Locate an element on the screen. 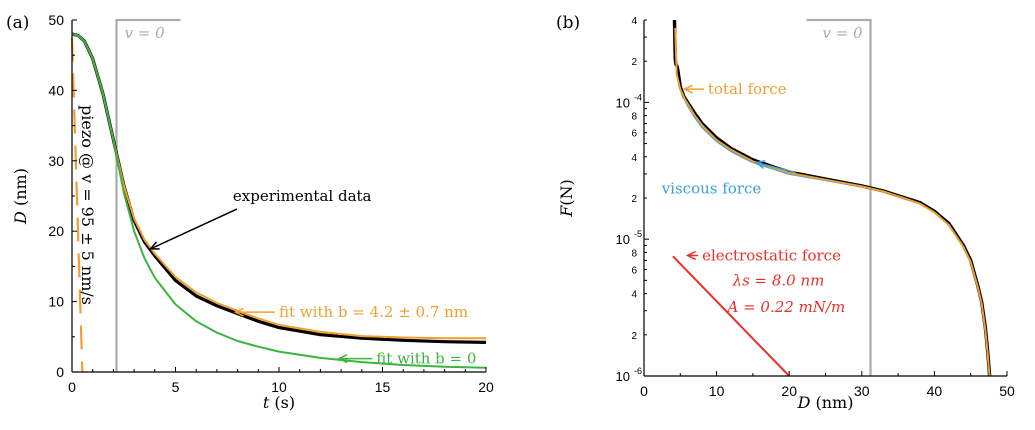 This screenshot has width=1035, height=430. annotation-hamaker: A = 0.22 mN/m is located at coordinates (785, 307).